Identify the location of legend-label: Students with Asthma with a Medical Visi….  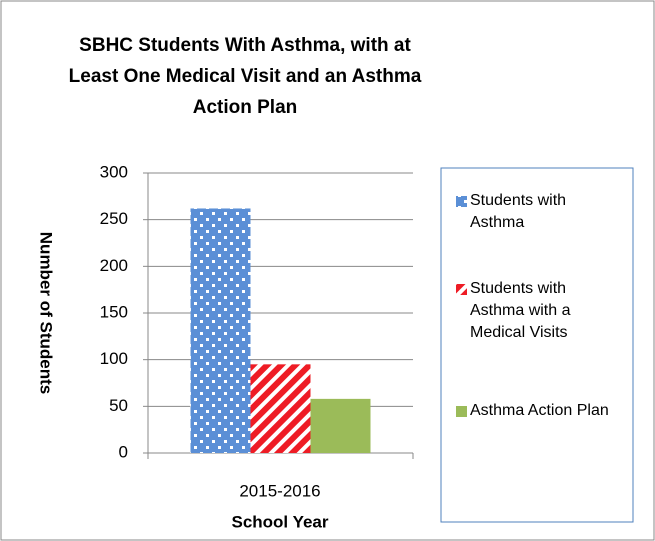
(520, 310).